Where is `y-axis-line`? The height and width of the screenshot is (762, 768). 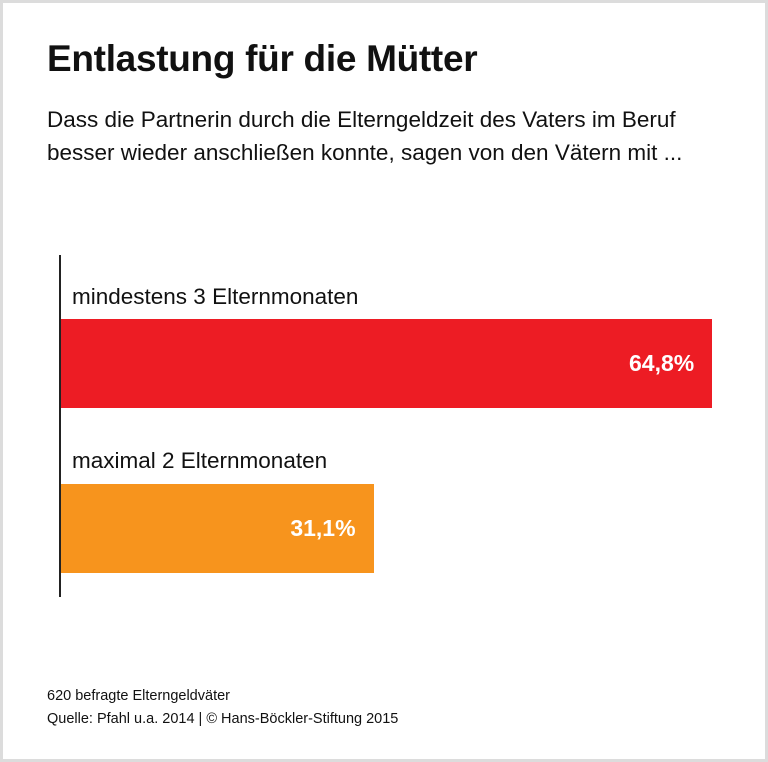 y-axis-line is located at coordinates (60, 426).